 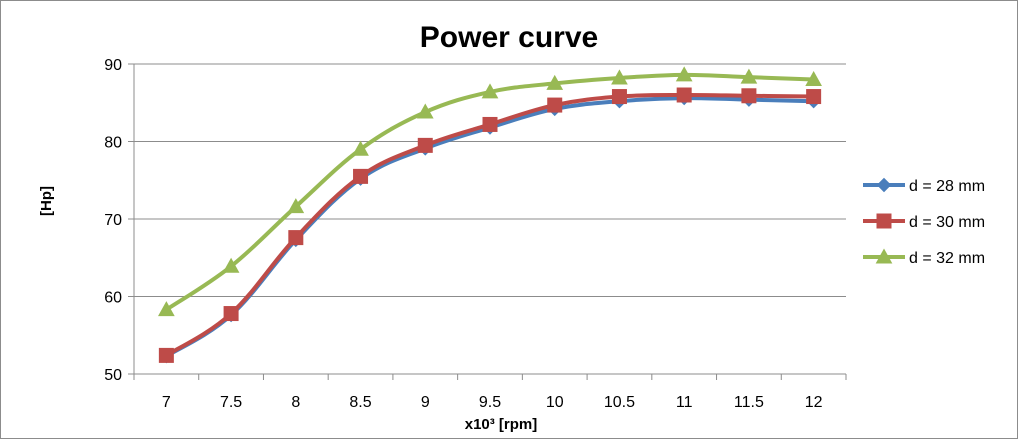 What do you see at coordinates (46, 201) in the screenshot?
I see `y-axis-title: [Hp]` at bounding box center [46, 201].